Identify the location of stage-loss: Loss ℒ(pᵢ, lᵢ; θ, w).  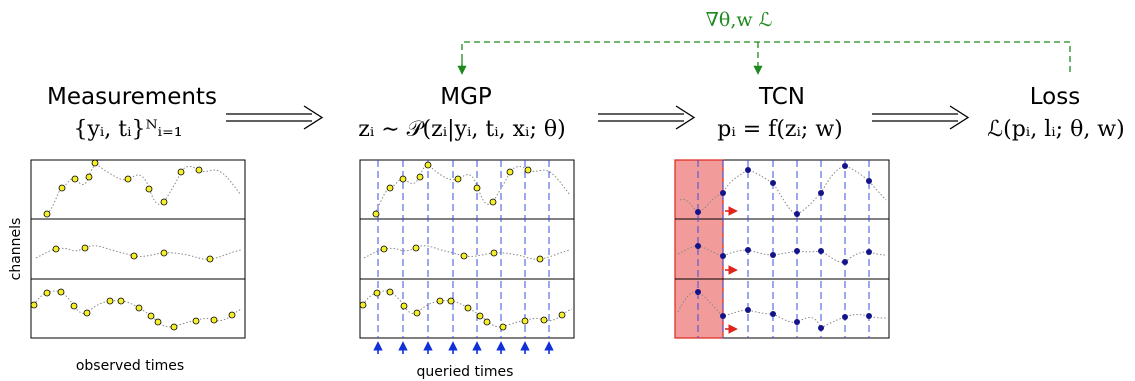
(1055, 113).